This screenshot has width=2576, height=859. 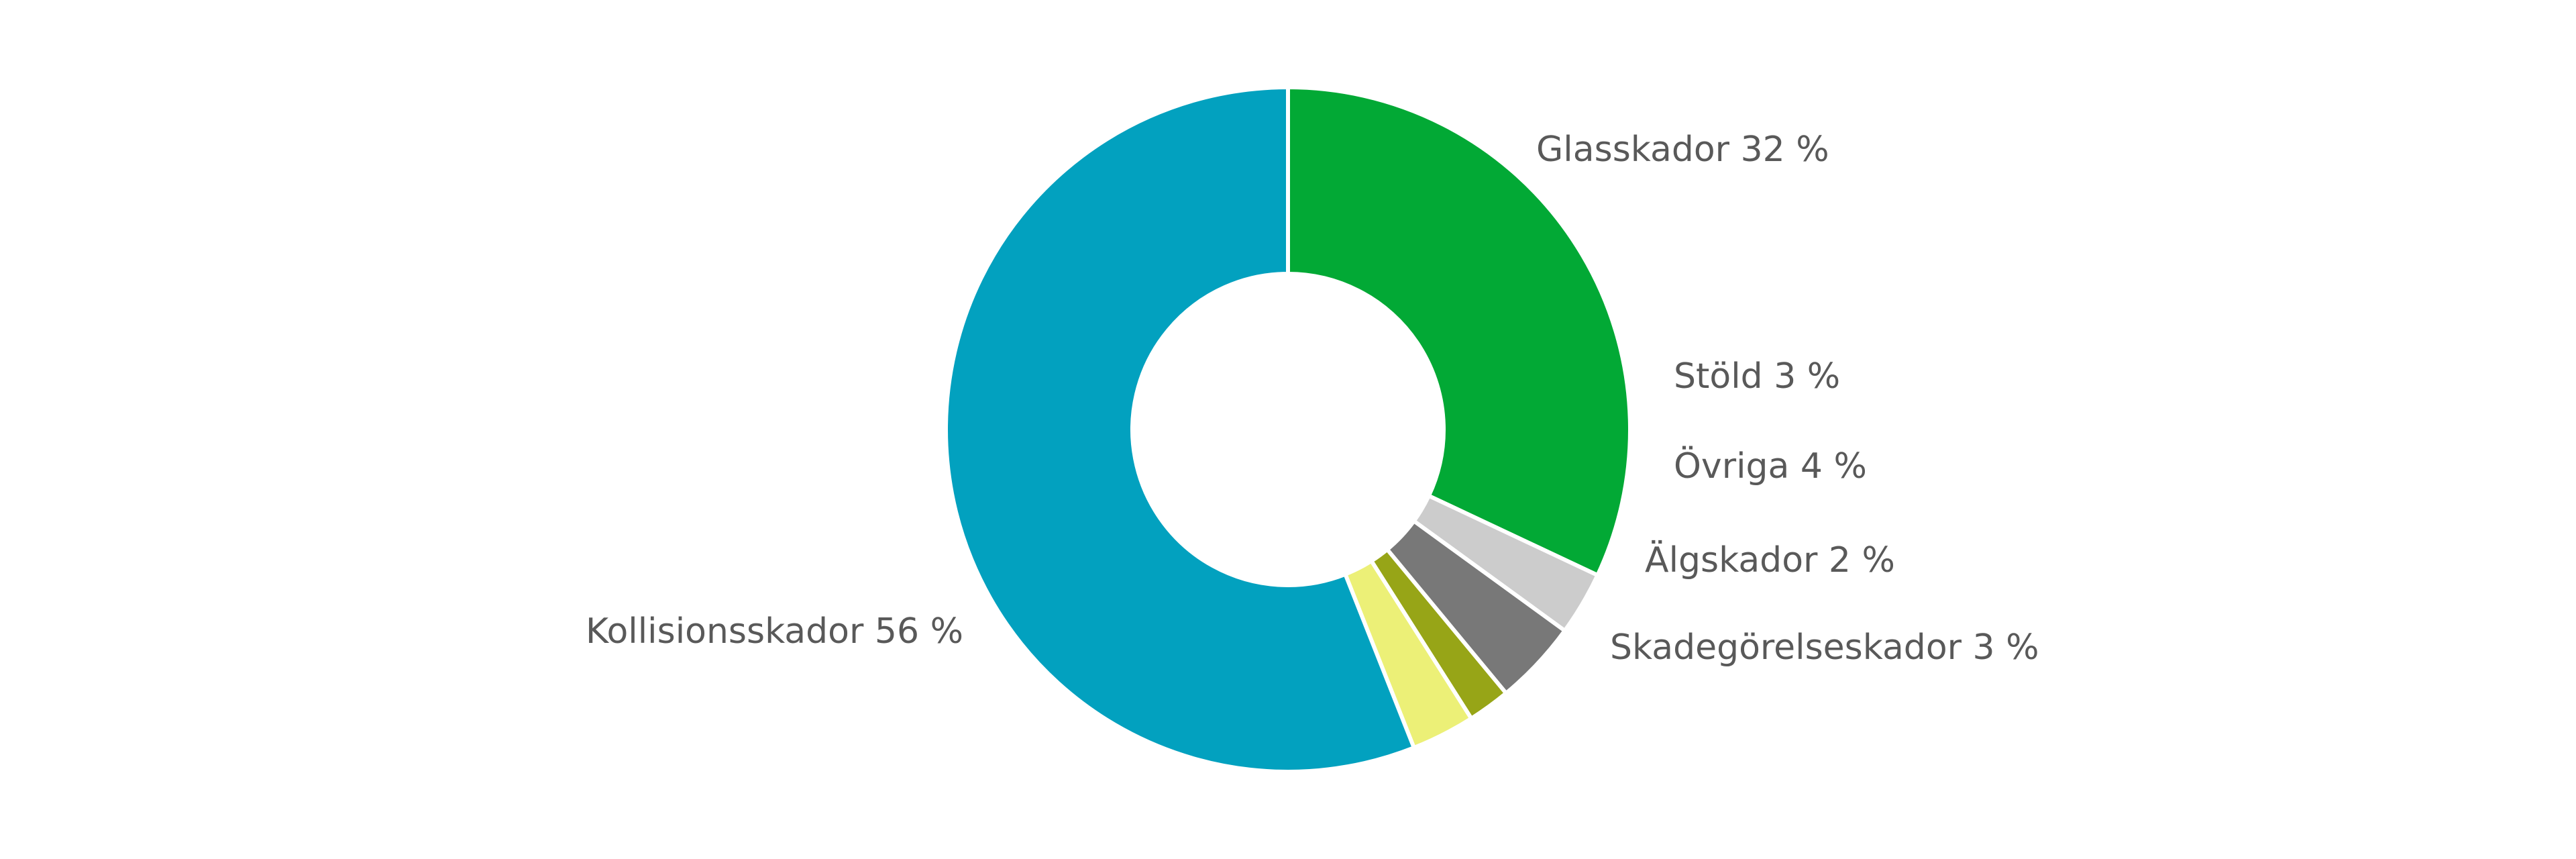 What do you see at coordinates (1459, 332) in the screenshot?
I see `slice-glasskador` at bounding box center [1459, 332].